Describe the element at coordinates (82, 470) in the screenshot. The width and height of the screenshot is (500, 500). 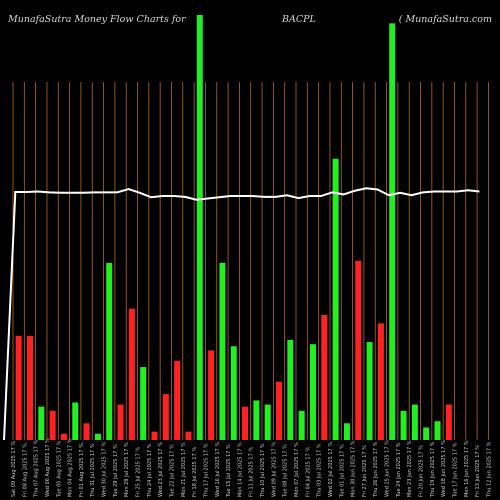
I see `x-tick-label: Fri 01 Aug 2025 17 %` at that location.